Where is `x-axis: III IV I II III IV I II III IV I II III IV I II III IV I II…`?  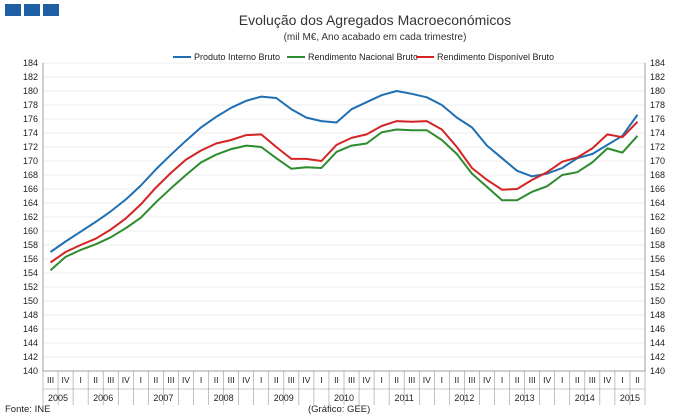
x-axis: III IV I II III IV I II III IV I II III IV I II III IV I II… is located at coordinates (344, 388).